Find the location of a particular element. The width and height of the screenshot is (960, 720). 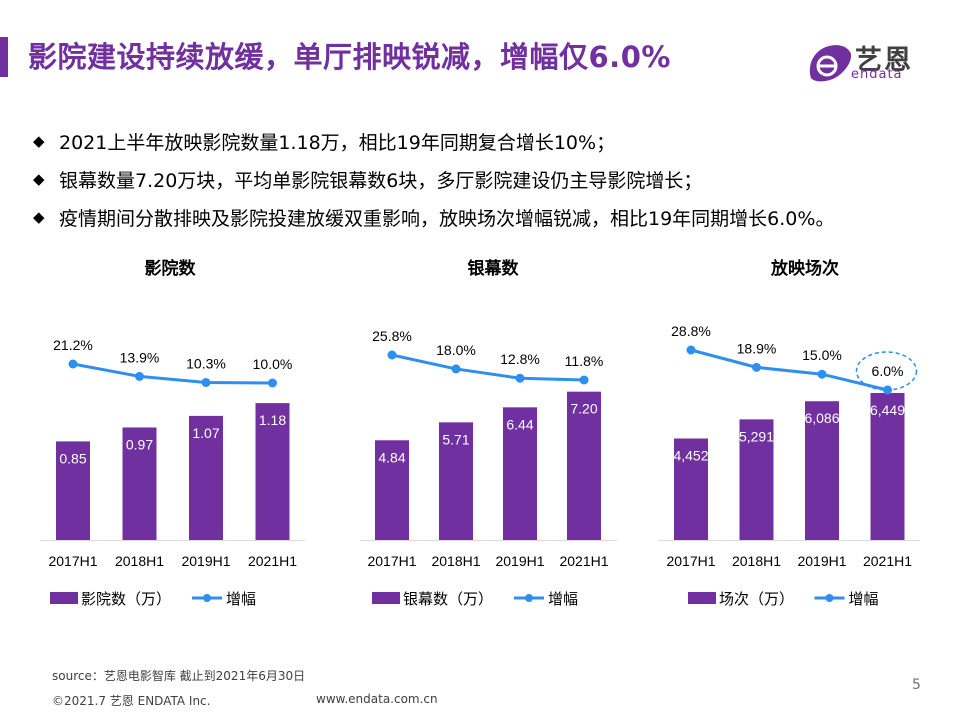

growth-label: 12.8% is located at coordinates (520, 359).